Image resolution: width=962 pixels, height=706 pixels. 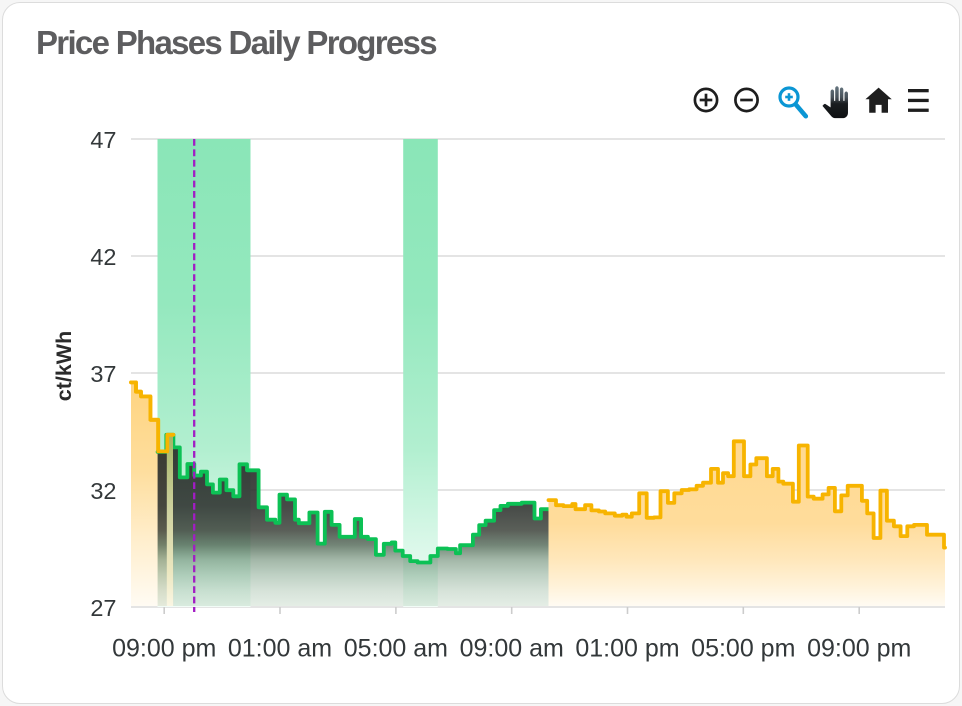 What do you see at coordinates (103, 140) in the screenshot?
I see `svg-text: 47` at bounding box center [103, 140].